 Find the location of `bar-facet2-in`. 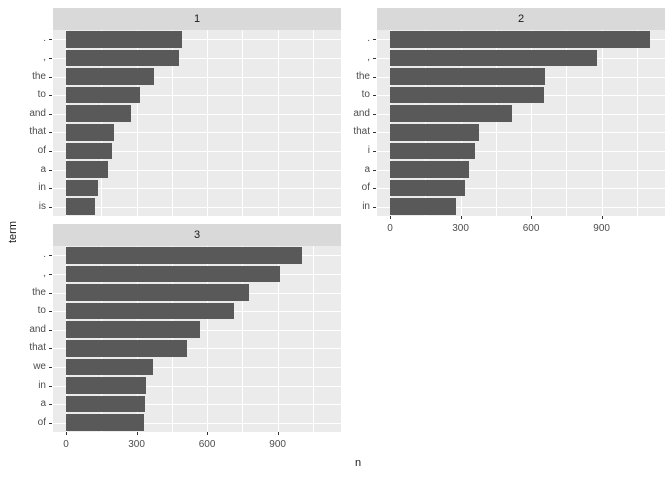

bar-facet2-in is located at coordinates (423, 207).